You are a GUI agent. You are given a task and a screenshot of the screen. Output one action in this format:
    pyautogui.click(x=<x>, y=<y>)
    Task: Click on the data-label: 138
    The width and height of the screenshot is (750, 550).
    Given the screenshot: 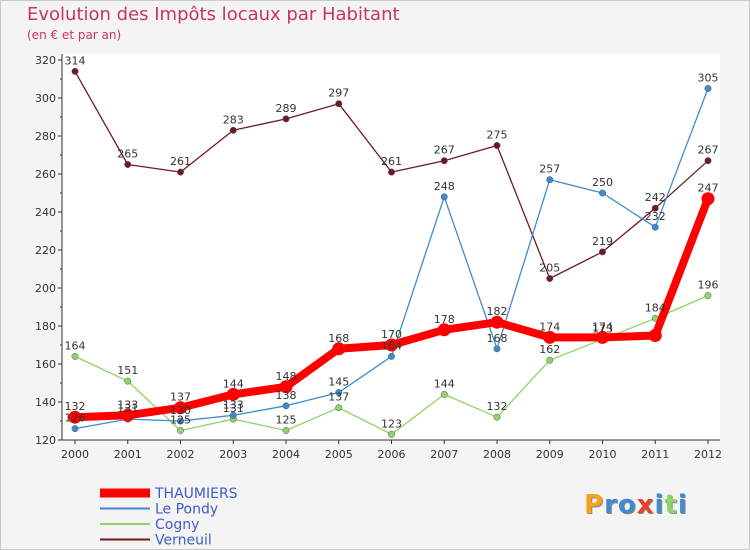 What is the action you would take?
    pyautogui.click(x=286, y=395)
    